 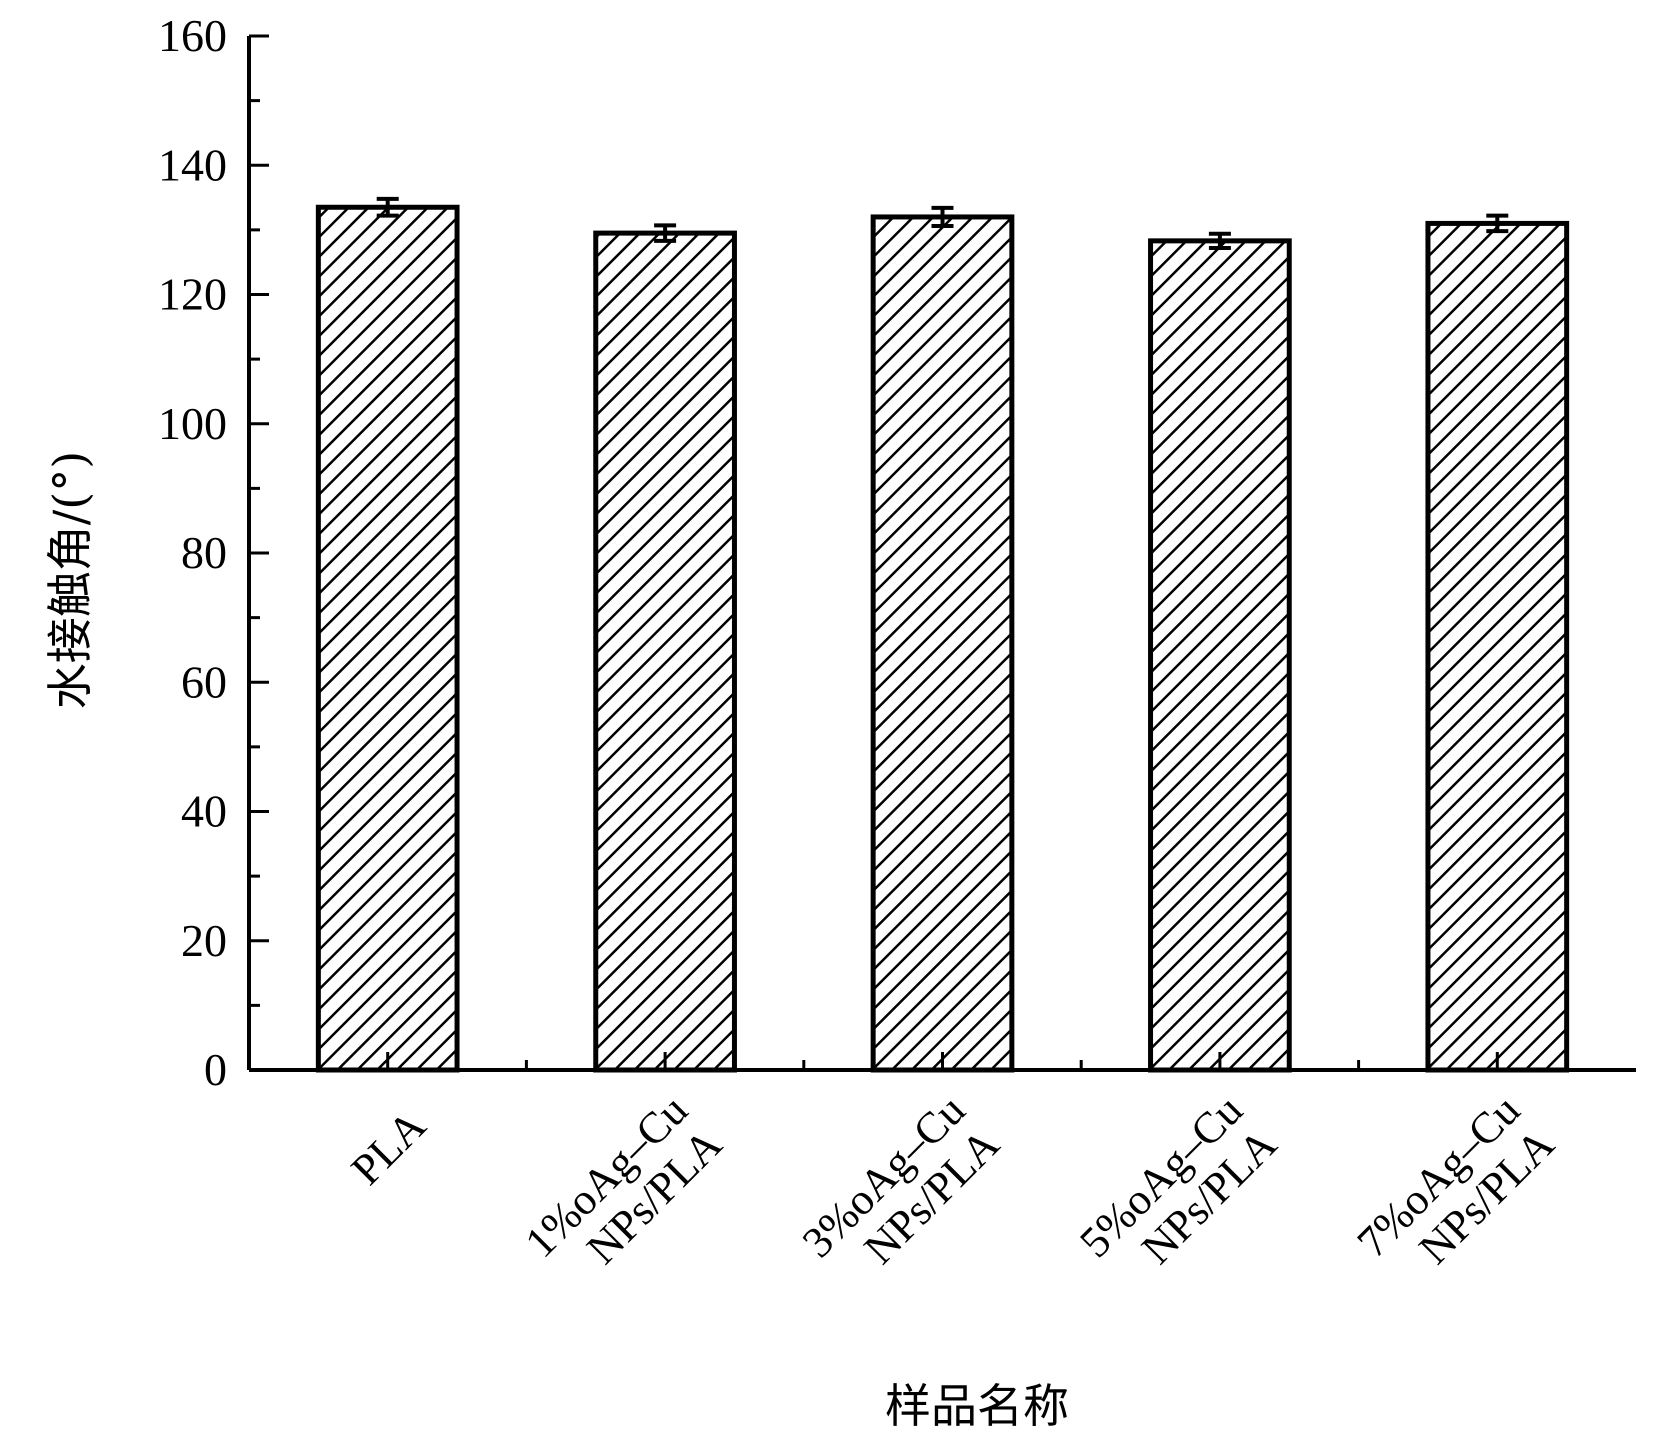 I want to click on y-tick-label: 0, so click(x=215, y=1069).